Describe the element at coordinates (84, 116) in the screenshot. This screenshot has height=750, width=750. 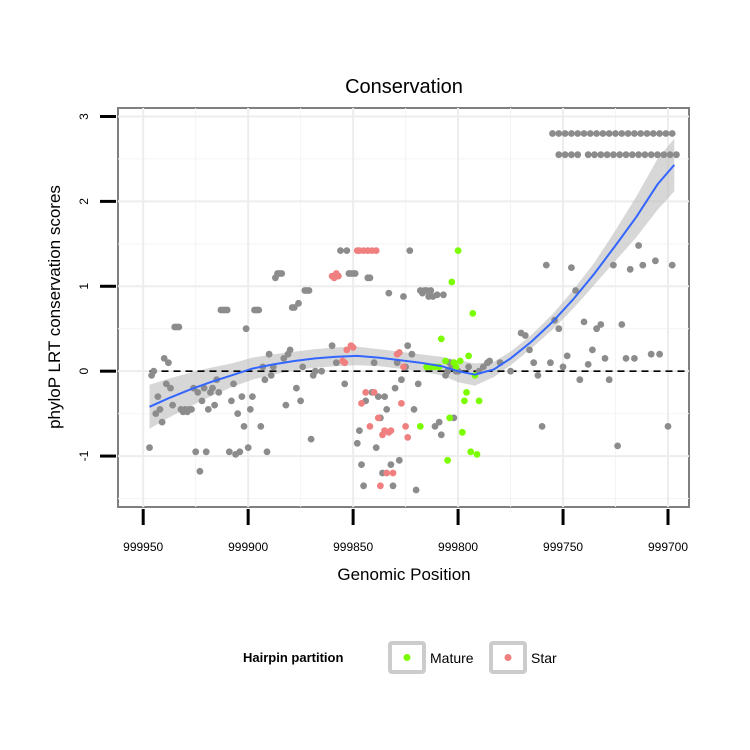
I see `y-tick-label: 3` at that location.